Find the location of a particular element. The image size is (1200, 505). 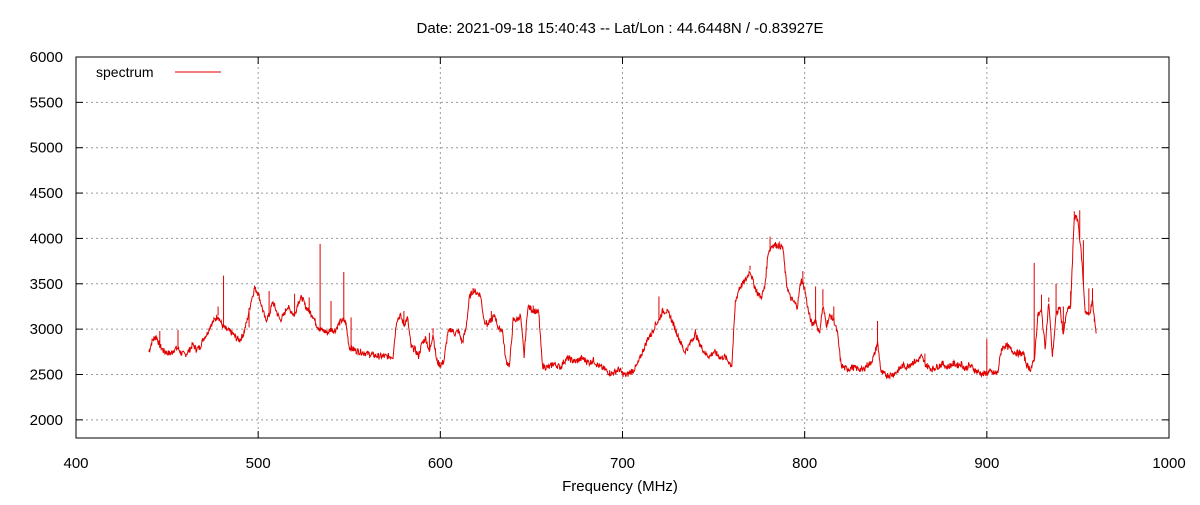

y-tick-label: 3500 is located at coordinates (46, 284).